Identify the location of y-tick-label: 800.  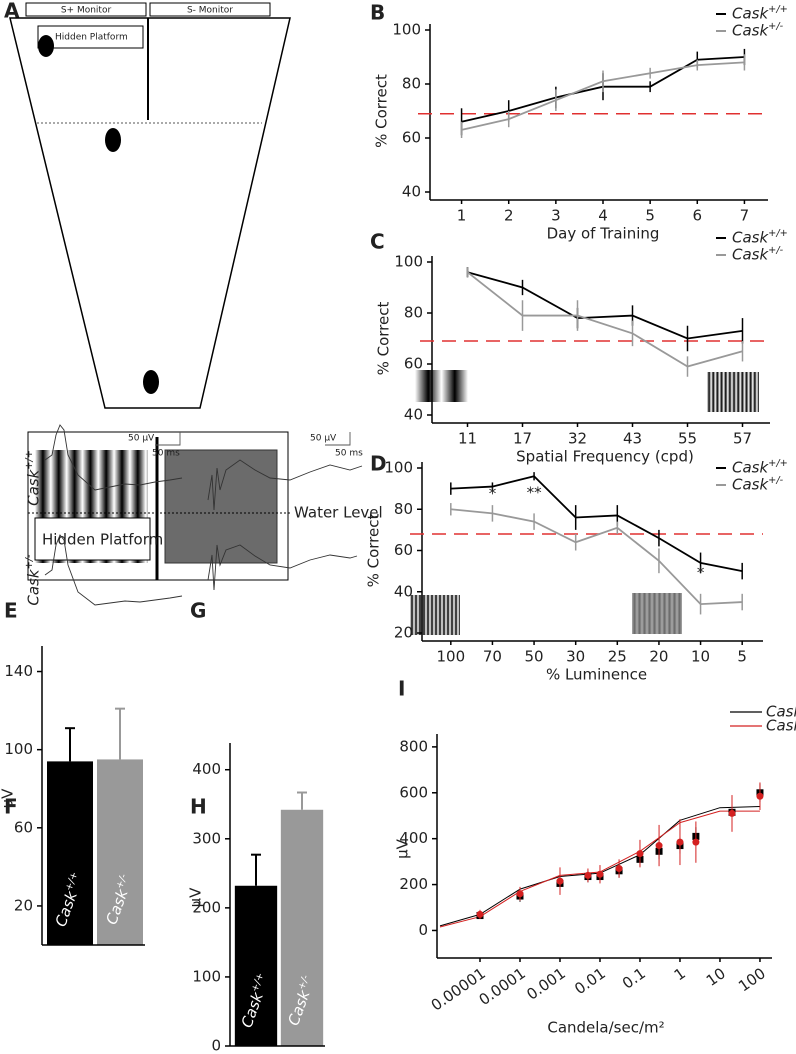
(413, 746).